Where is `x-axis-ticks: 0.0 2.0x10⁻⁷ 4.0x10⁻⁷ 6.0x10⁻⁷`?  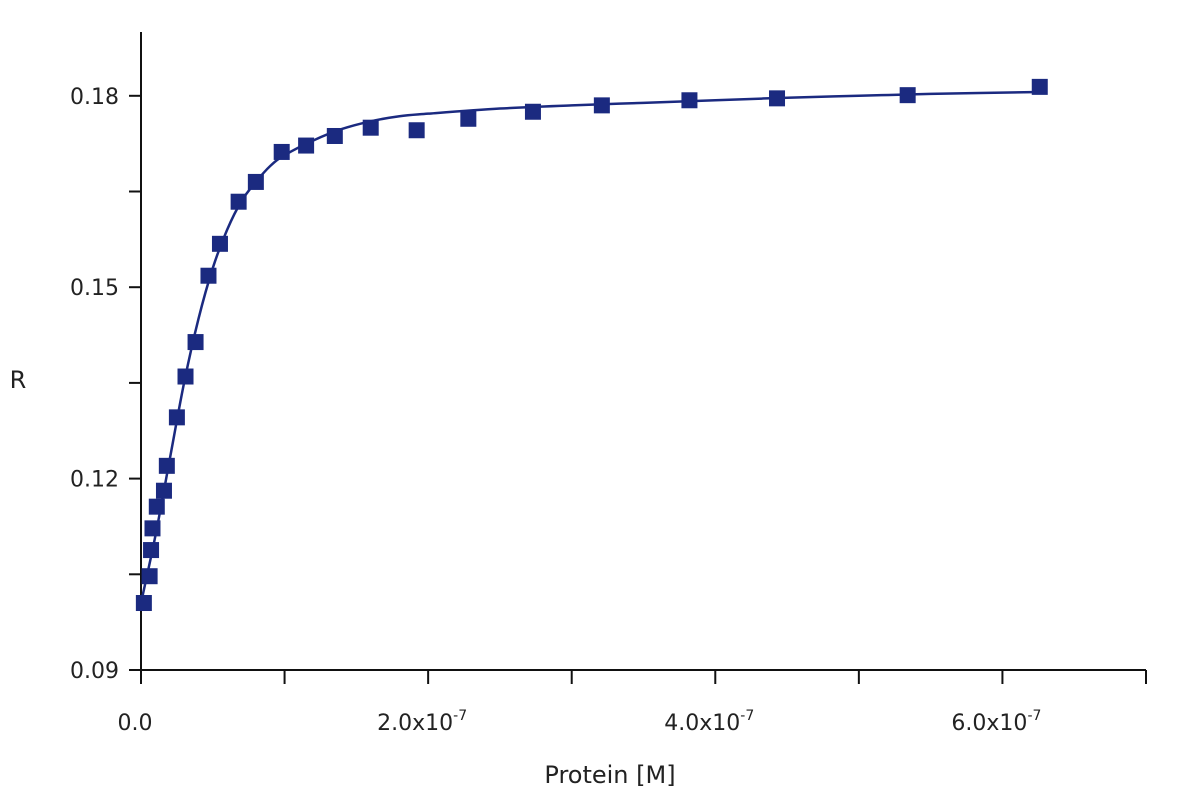 x-axis-ticks: 0.0 2.0x10⁻⁷ 4.0x10⁻⁷ 6.0x10⁻⁷ is located at coordinates (632, 703).